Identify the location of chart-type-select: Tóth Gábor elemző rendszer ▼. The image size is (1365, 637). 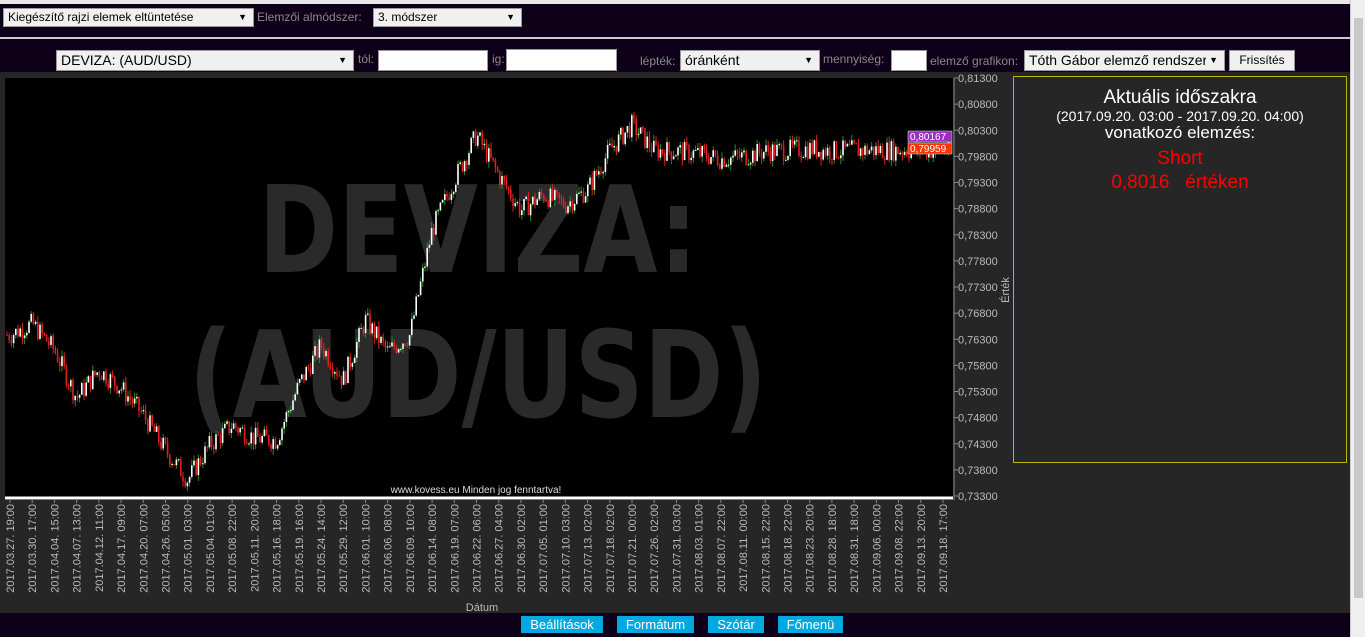
(1124, 60).